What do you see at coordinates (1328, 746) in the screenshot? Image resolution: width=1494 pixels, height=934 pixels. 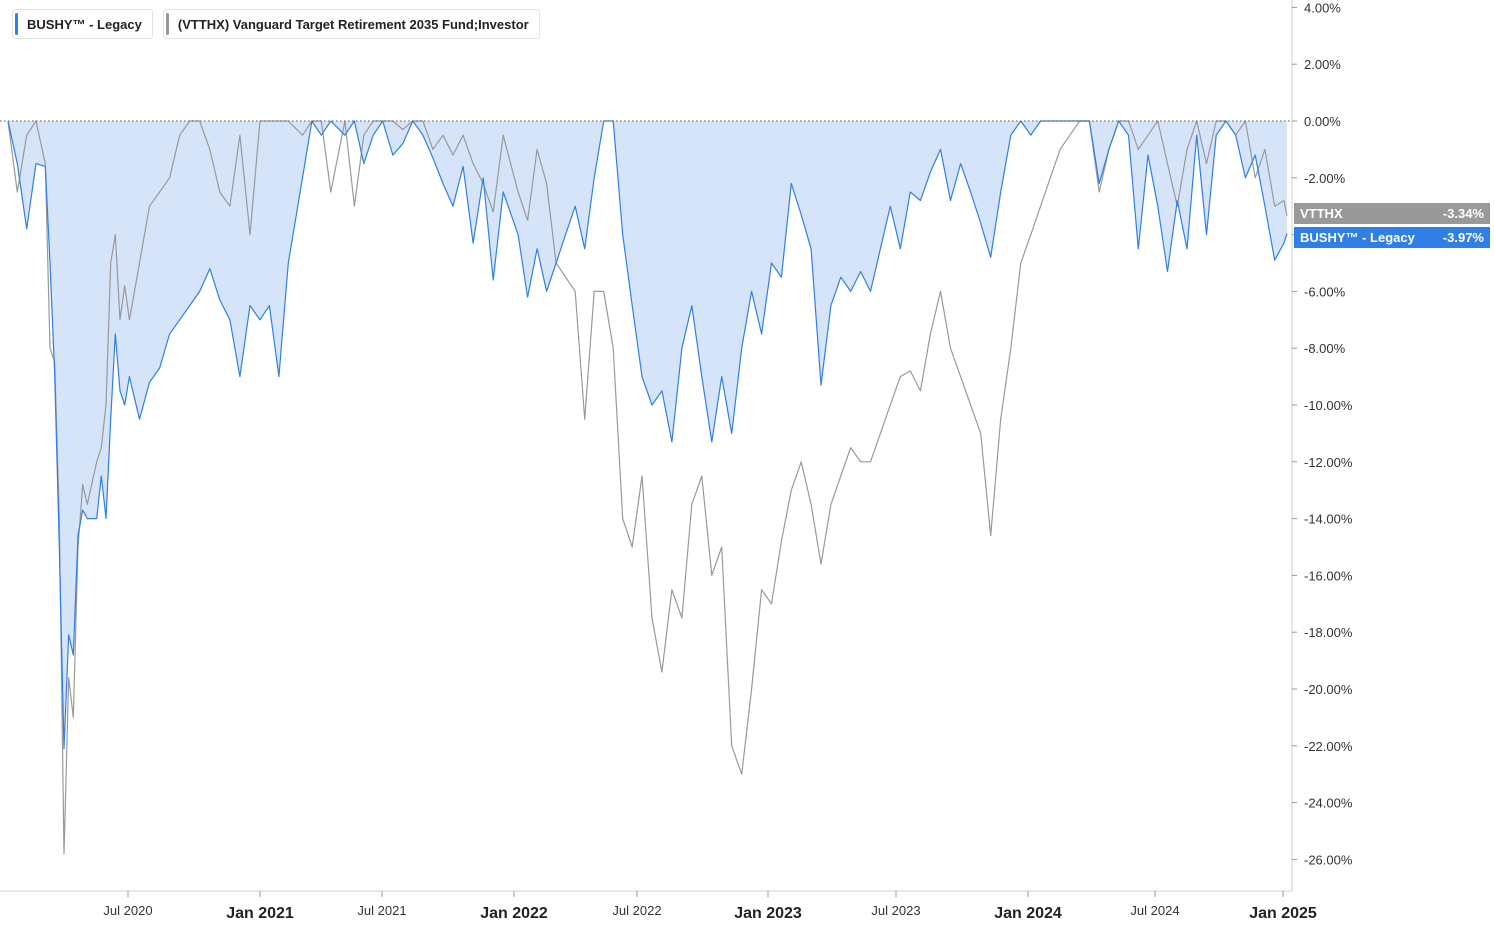 I see `y-tick-label: -22.00%` at bounding box center [1328, 746].